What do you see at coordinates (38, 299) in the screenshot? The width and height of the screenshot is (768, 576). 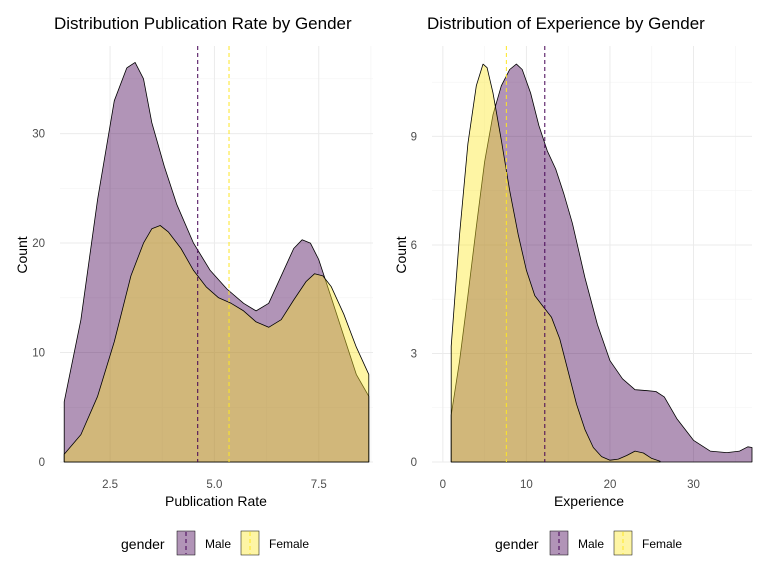 I see `y-axis-ticks: 0 10 20 30` at bounding box center [38, 299].